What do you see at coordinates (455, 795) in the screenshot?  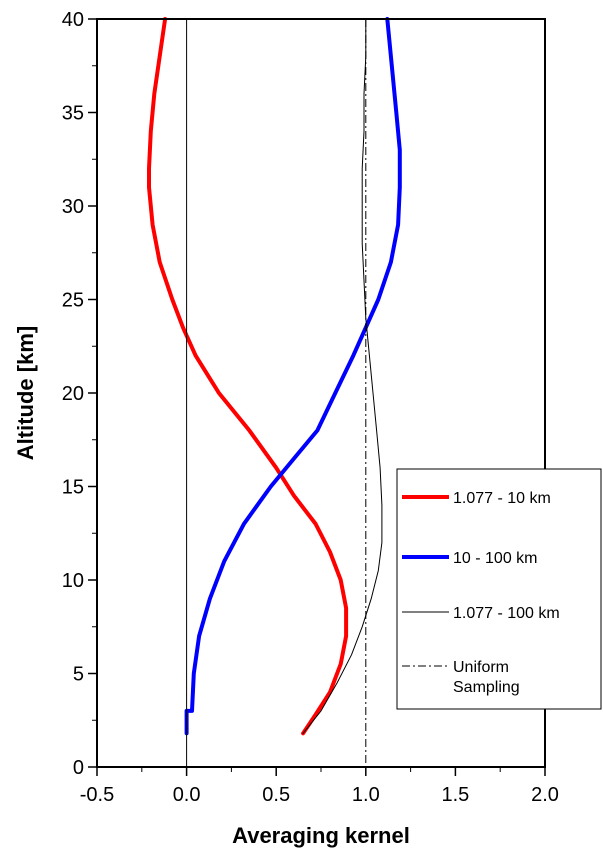 I see `x-tick-label-4: 1.5` at bounding box center [455, 795].